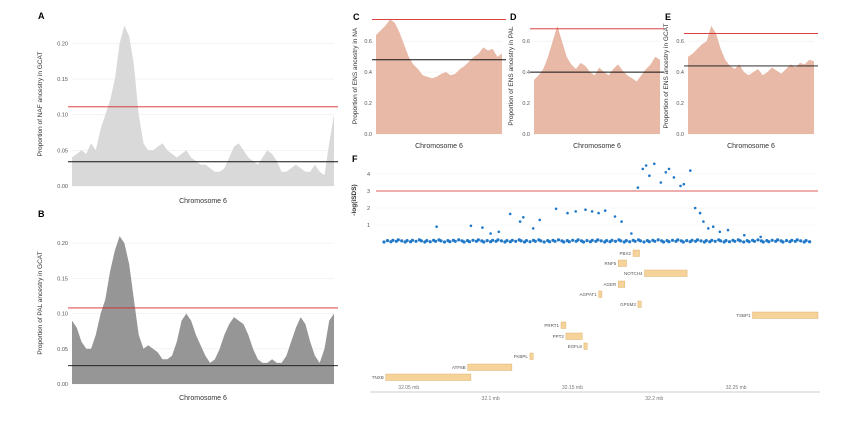  What do you see at coordinates (666, 75) in the screenshot?
I see `y-axis-title: Proportion of ENS ancestry in GCAT` at bounding box center [666, 75].